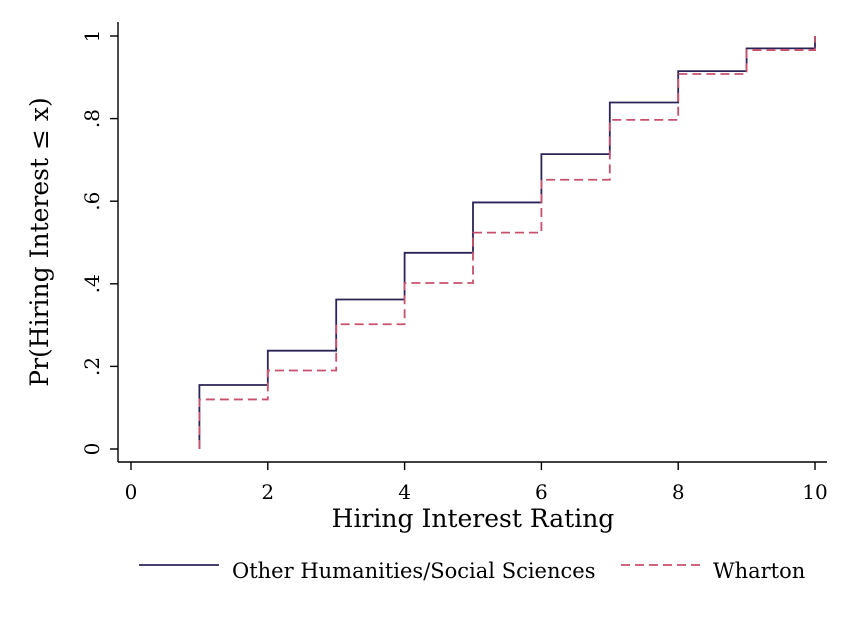 The image size is (850, 618). I want to click on y-tick-label: .8, so click(92, 118).